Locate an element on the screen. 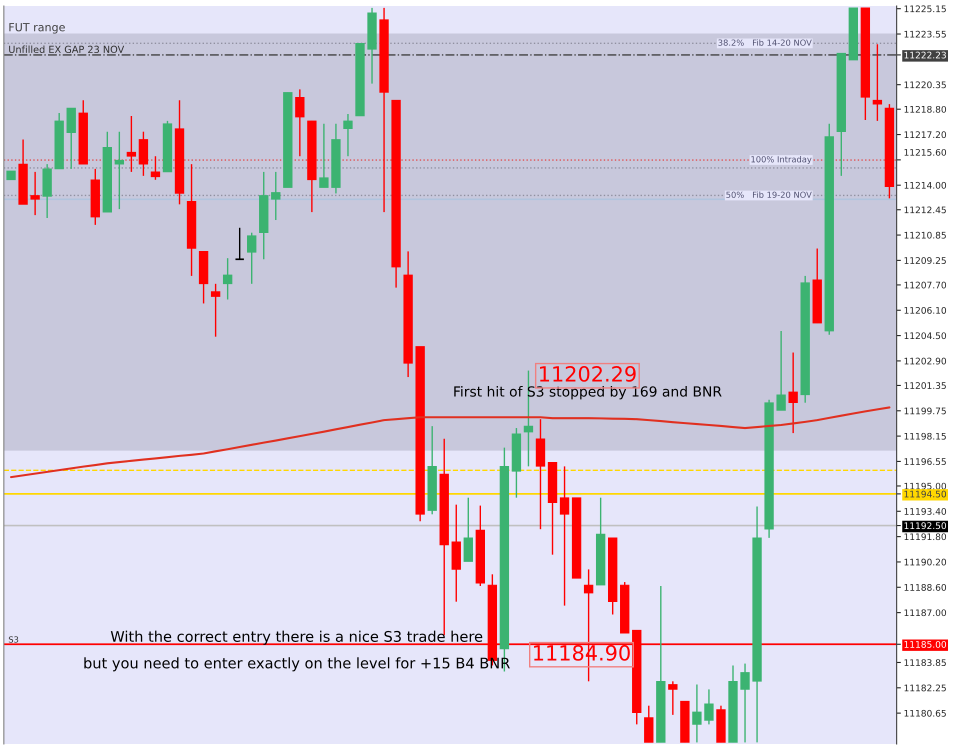 The width and height of the screenshot is (960, 750). band-label: FUT range is located at coordinates (37, 28).